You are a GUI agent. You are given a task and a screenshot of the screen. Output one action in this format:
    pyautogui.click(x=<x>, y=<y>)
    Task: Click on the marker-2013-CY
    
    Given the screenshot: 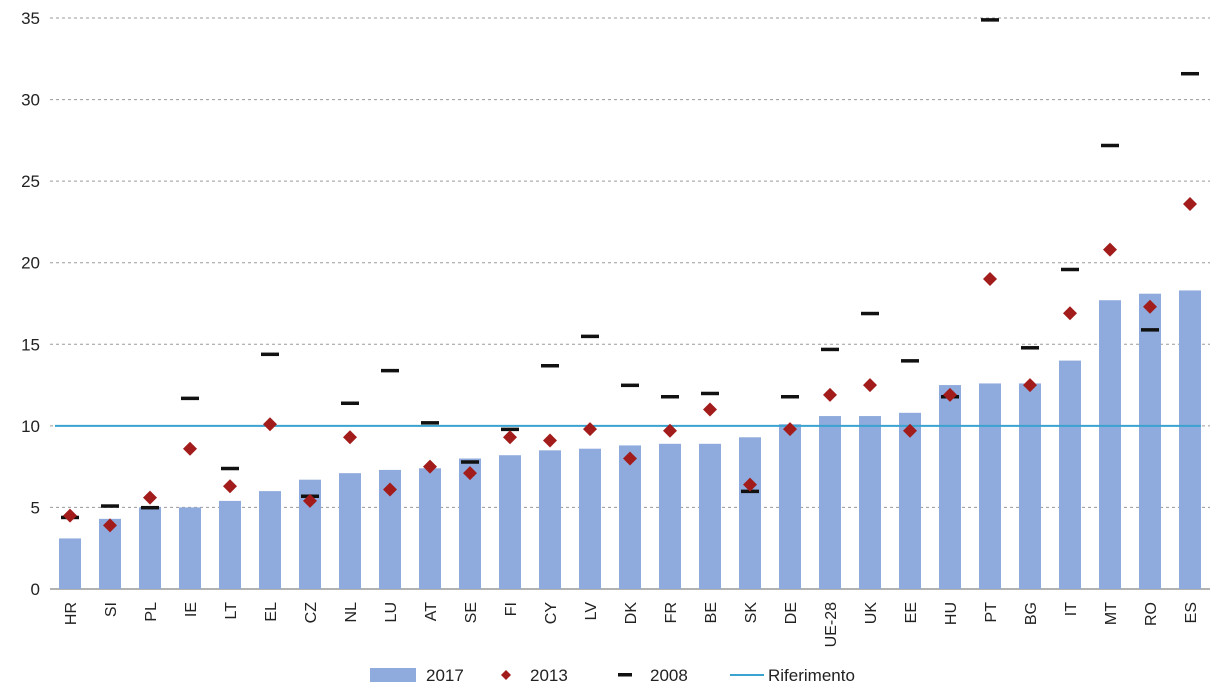 What is the action you would take?
    pyautogui.click(x=550, y=440)
    